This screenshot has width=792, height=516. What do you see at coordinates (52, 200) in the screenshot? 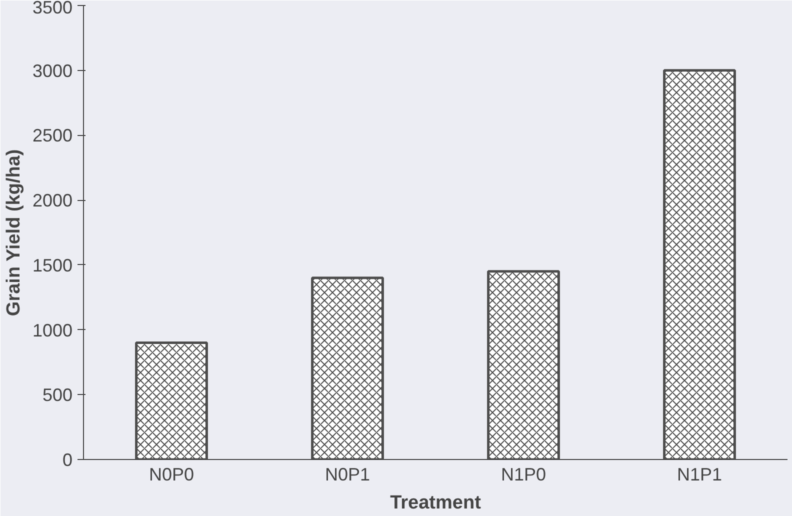
I see `y-tick-label: 2000` at bounding box center [52, 200].